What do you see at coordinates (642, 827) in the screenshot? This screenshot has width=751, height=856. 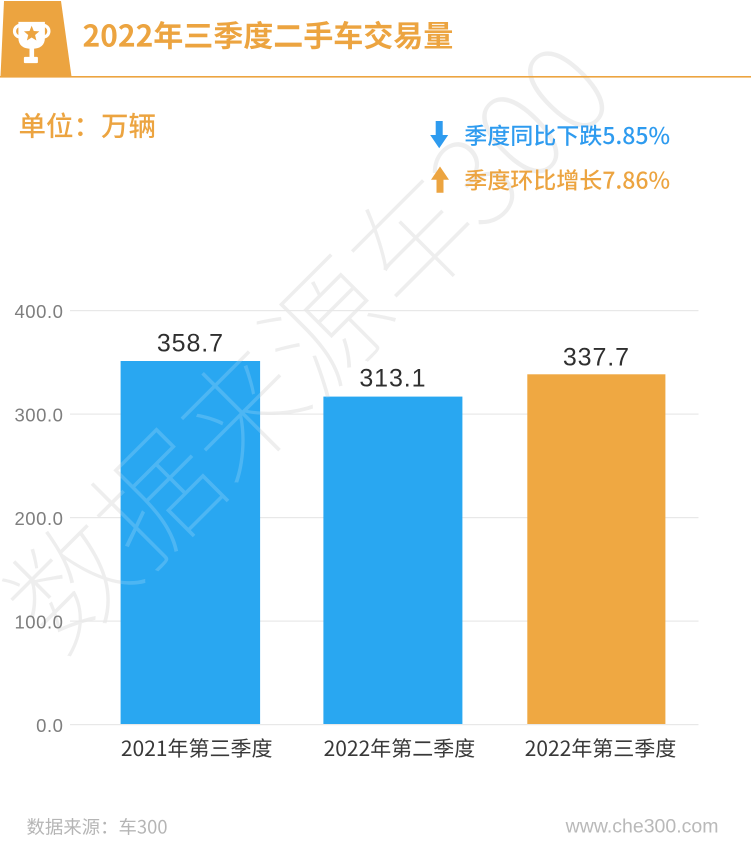 I see `svg-text: www.che300.com` at bounding box center [642, 827].